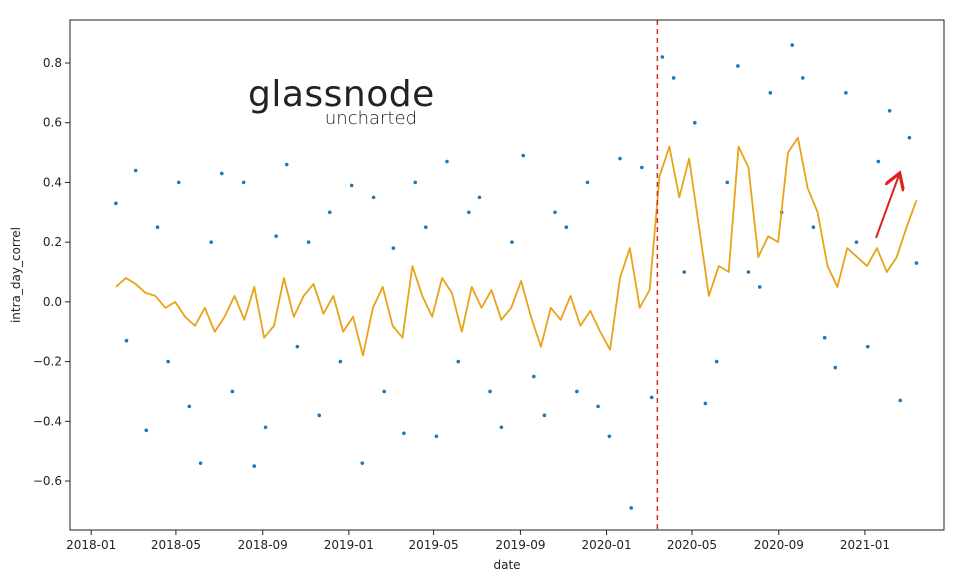 This screenshot has width=960, height=582. Describe the element at coordinates (887, 207) in the screenshot. I see `trend-arrow` at that location.